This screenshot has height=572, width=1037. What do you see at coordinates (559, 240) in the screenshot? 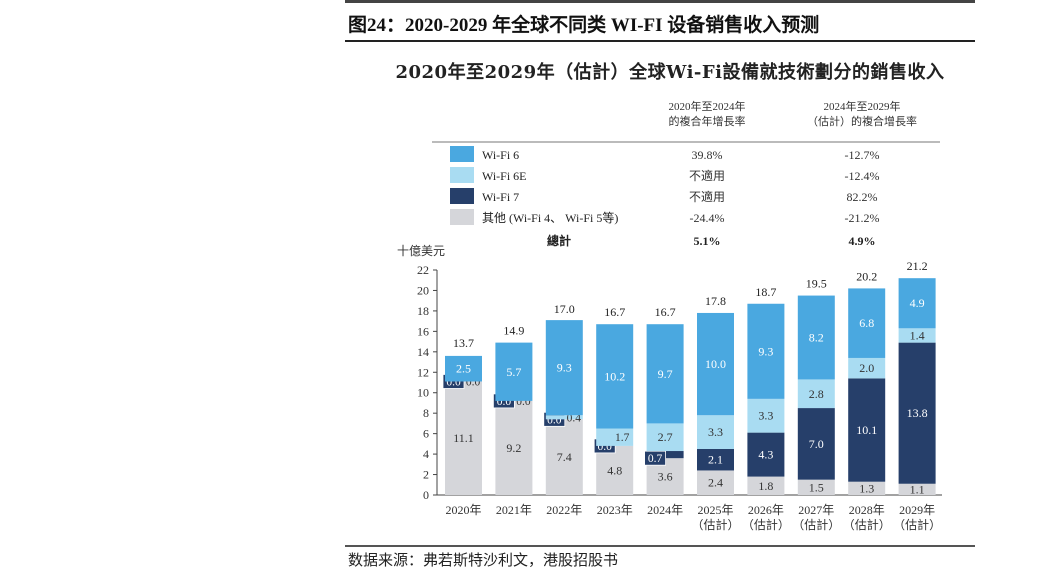
I see `total-label: 總計` at bounding box center [559, 240].